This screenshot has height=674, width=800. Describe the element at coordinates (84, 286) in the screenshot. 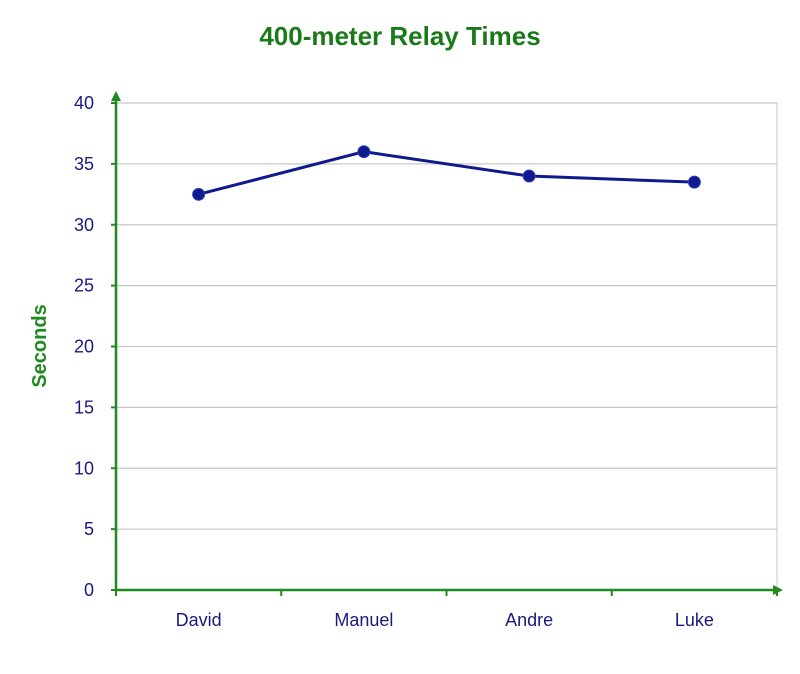

I see `y-tick-label: 25` at that location.